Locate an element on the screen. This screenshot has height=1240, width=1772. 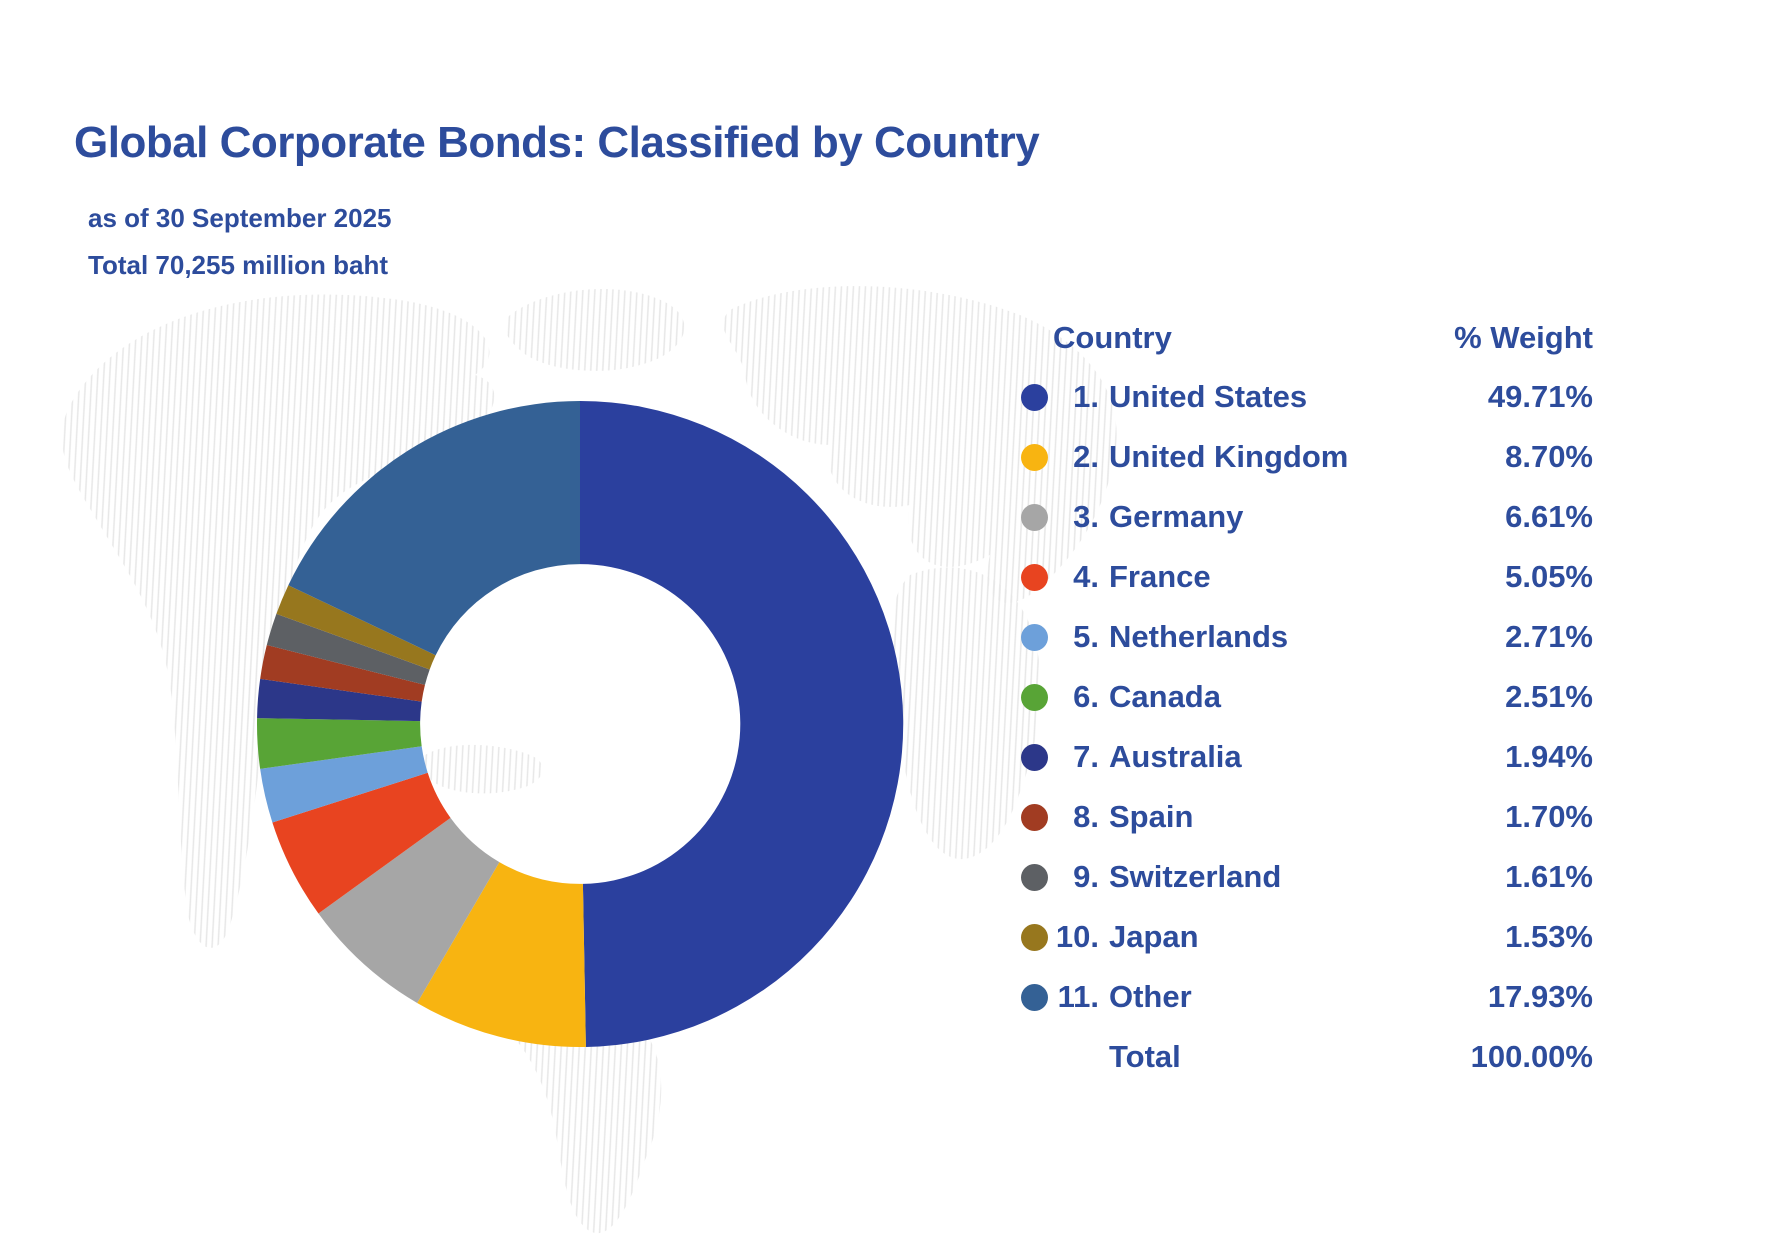
legend-color-dot-germany is located at coordinates (1034, 517).